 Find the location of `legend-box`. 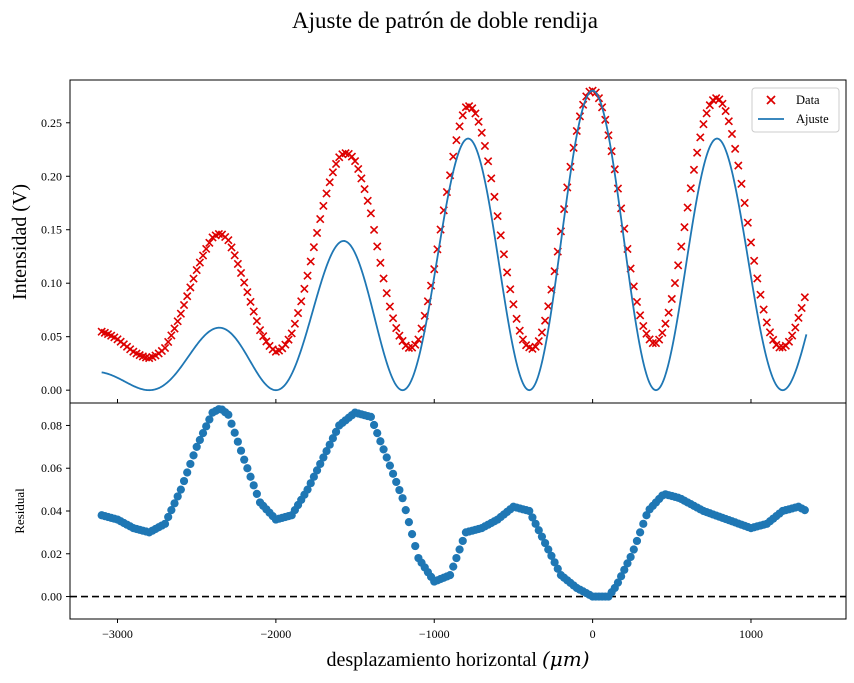

legend-box is located at coordinates (795, 110).